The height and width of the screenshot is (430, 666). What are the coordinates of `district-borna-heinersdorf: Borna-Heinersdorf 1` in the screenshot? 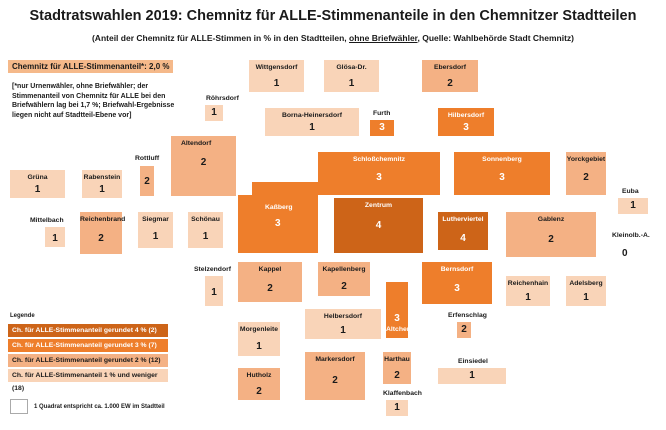 It's located at (312, 122).